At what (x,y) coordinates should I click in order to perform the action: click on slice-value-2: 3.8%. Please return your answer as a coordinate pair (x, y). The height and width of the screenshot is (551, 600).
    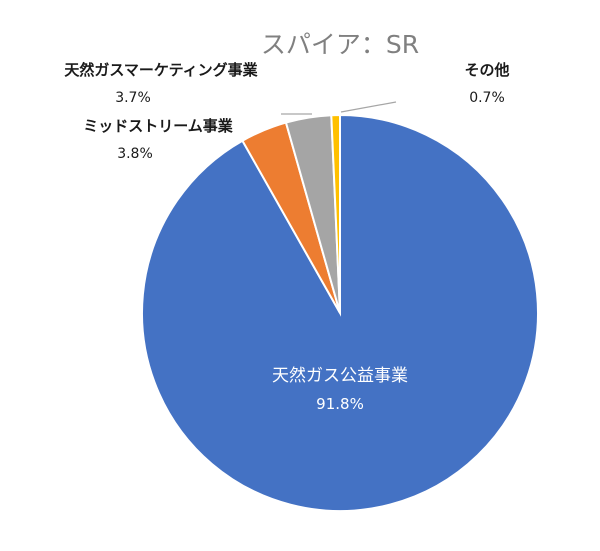
    Looking at the image, I should click on (135, 154).